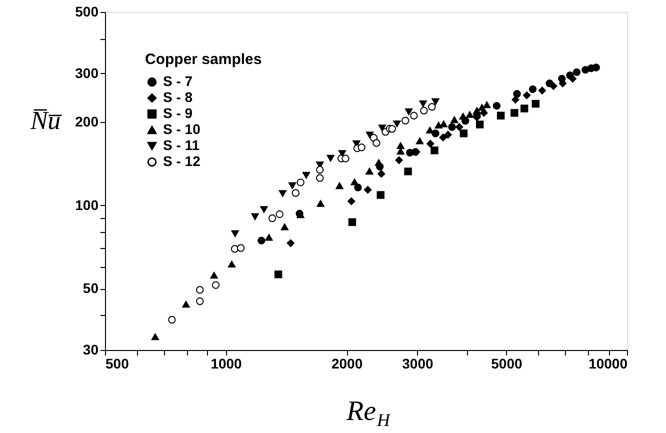 The height and width of the screenshot is (433, 666). Describe the element at coordinates (182, 129) in the screenshot. I see `legend-label: S - 10` at that location.